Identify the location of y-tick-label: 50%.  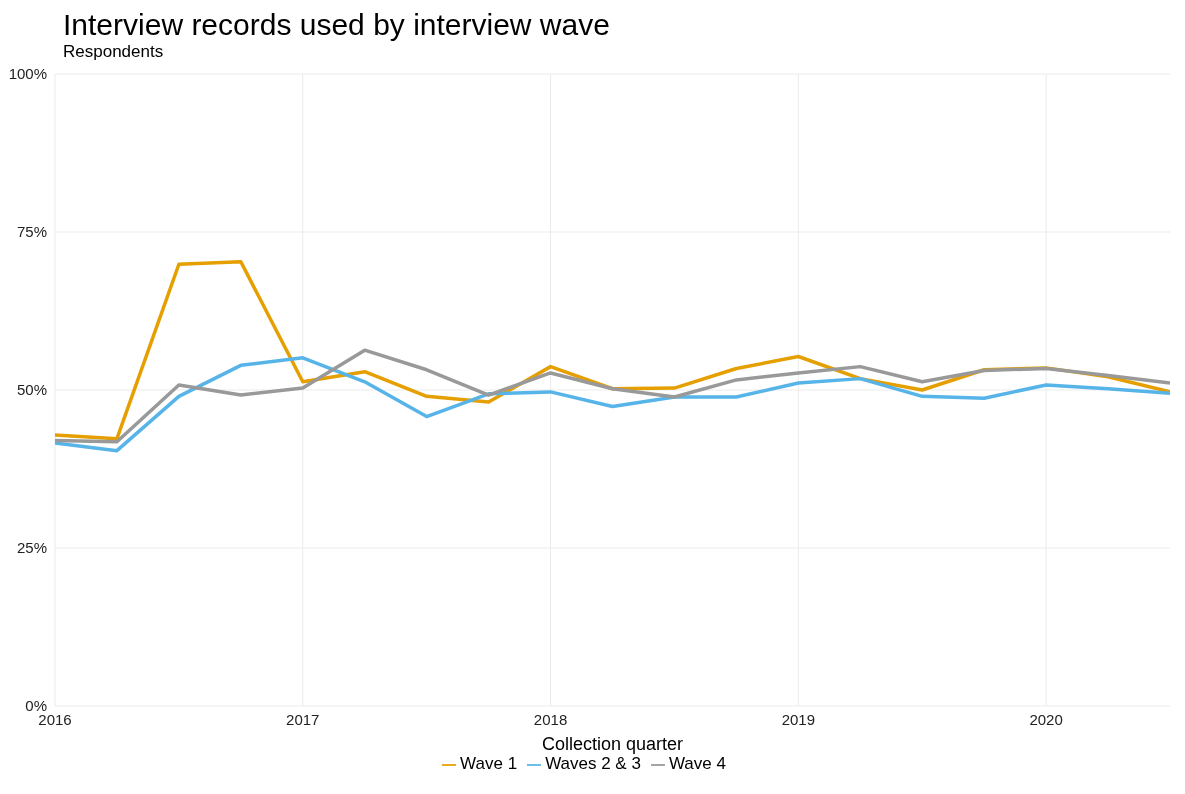
(31, 390).